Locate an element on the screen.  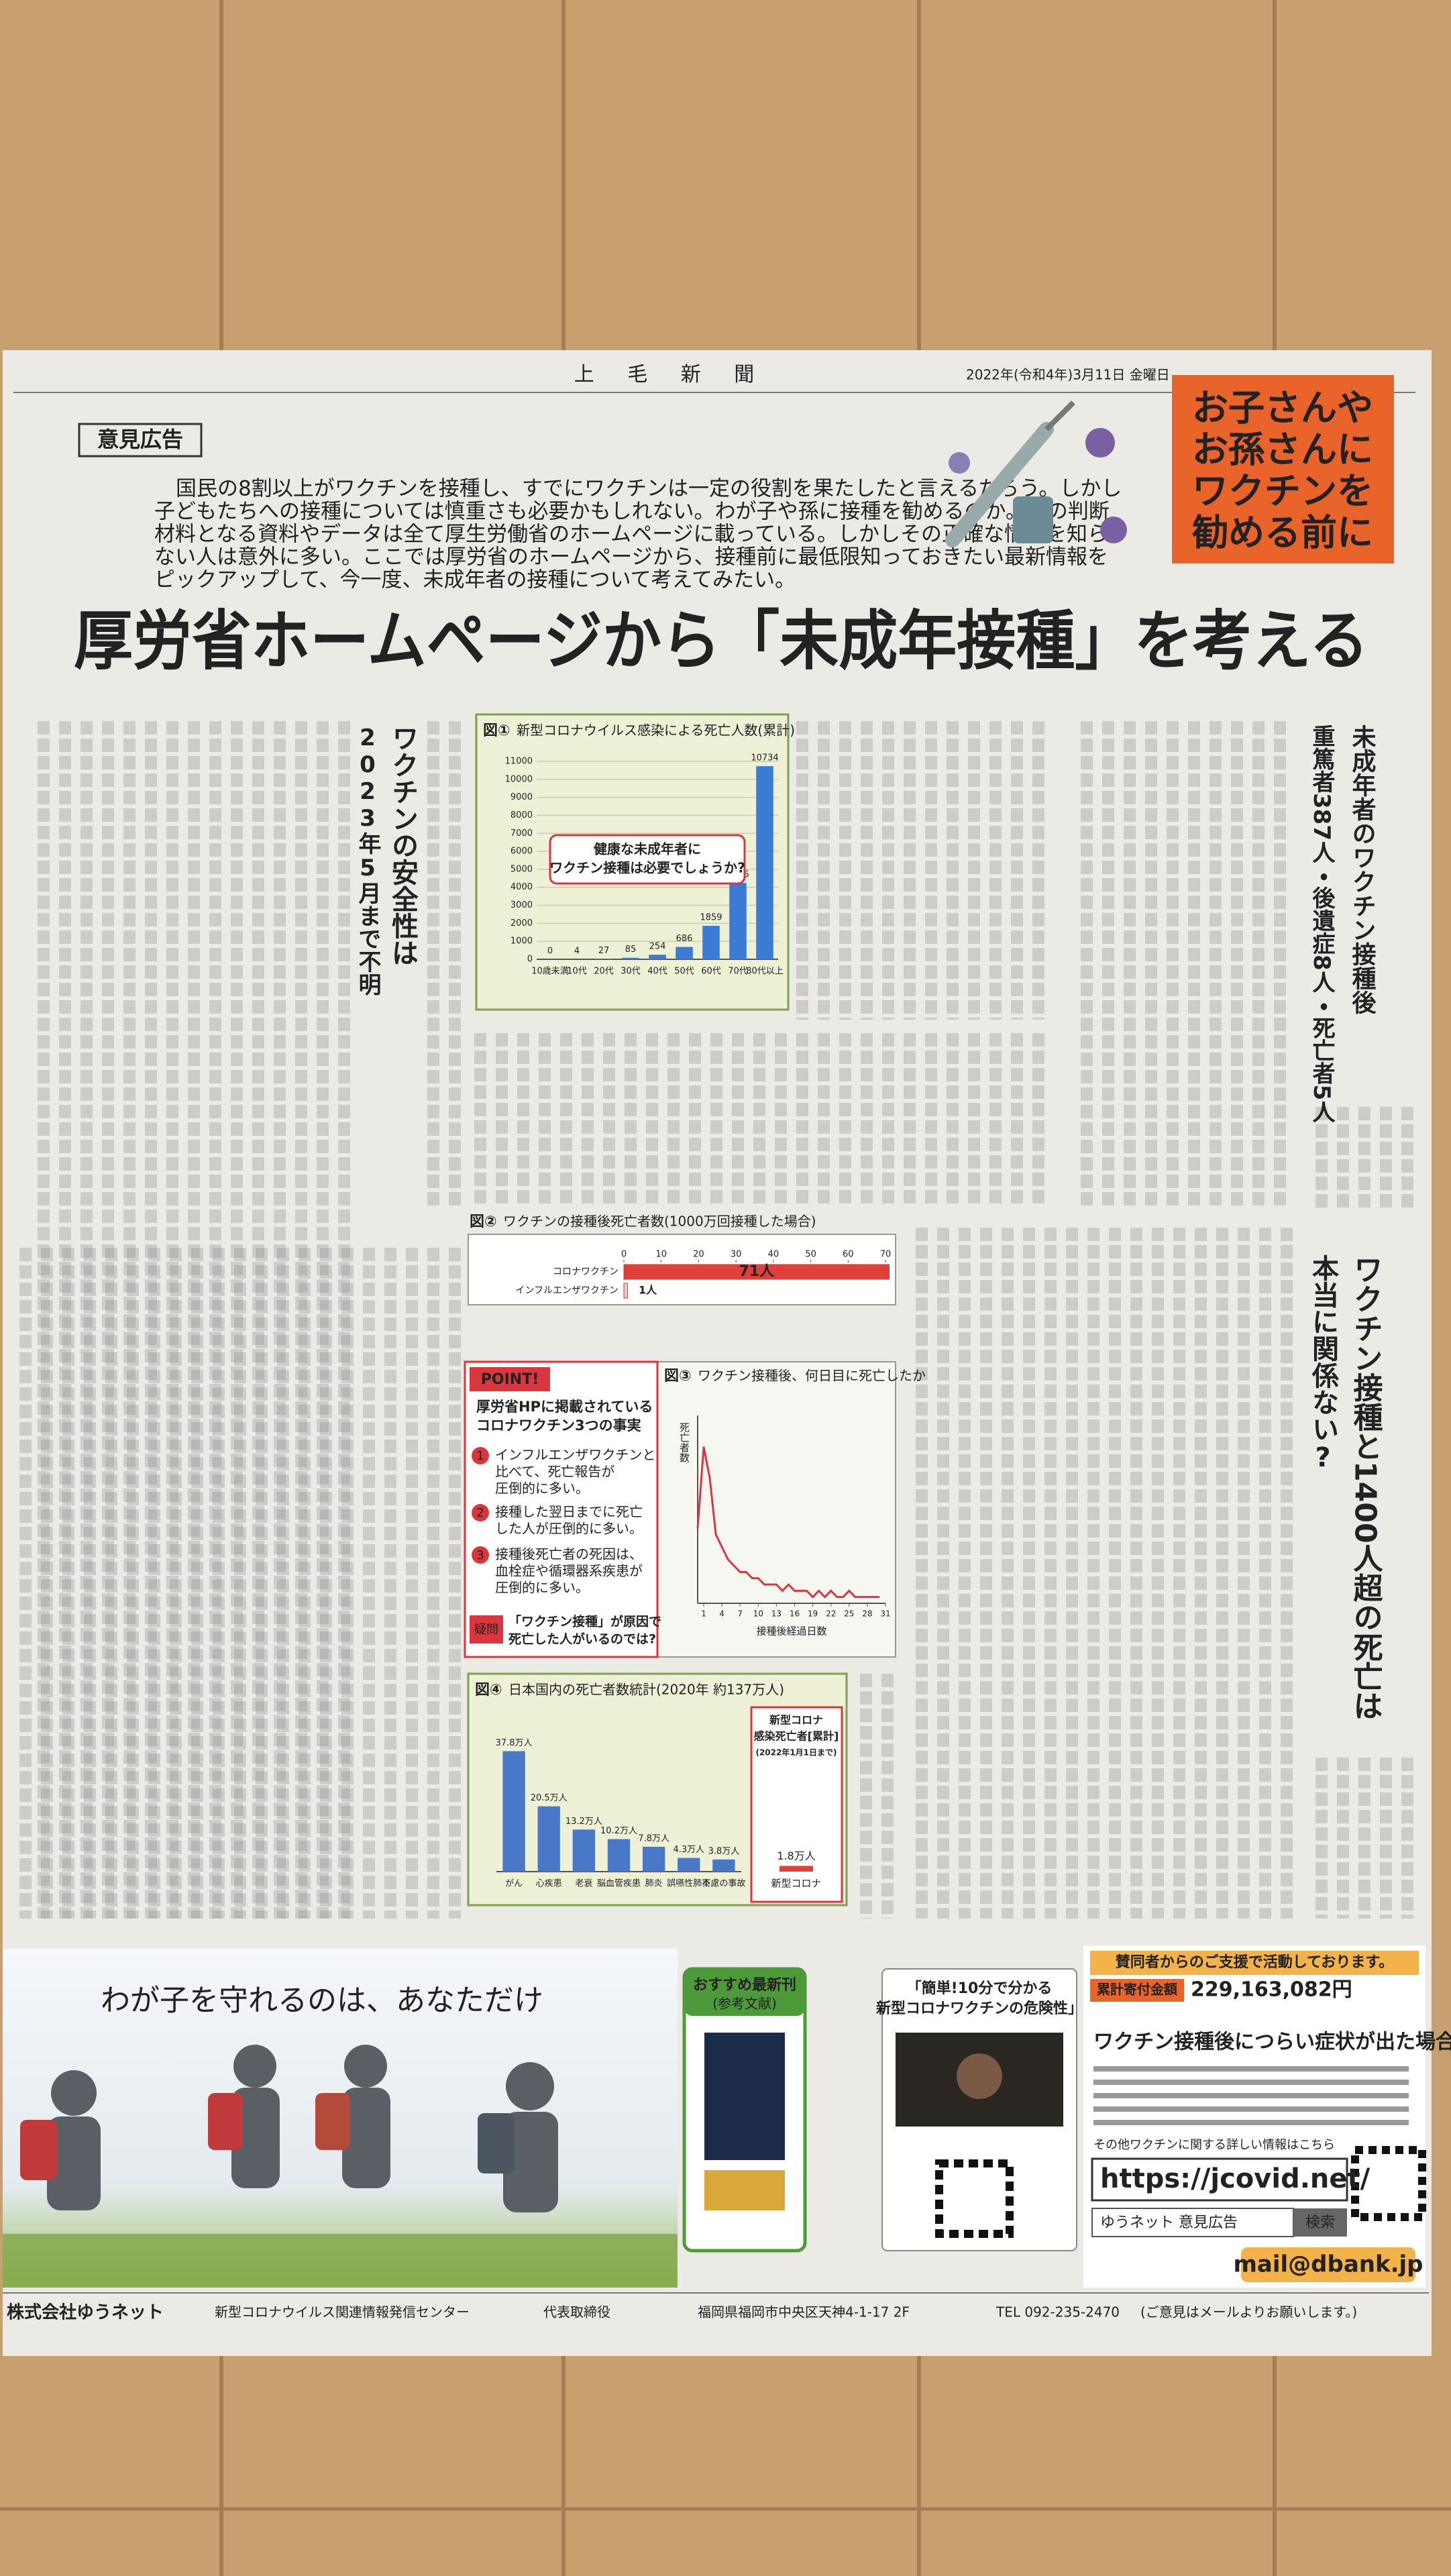
value-label: 0 is located at coordinates (550, 952).